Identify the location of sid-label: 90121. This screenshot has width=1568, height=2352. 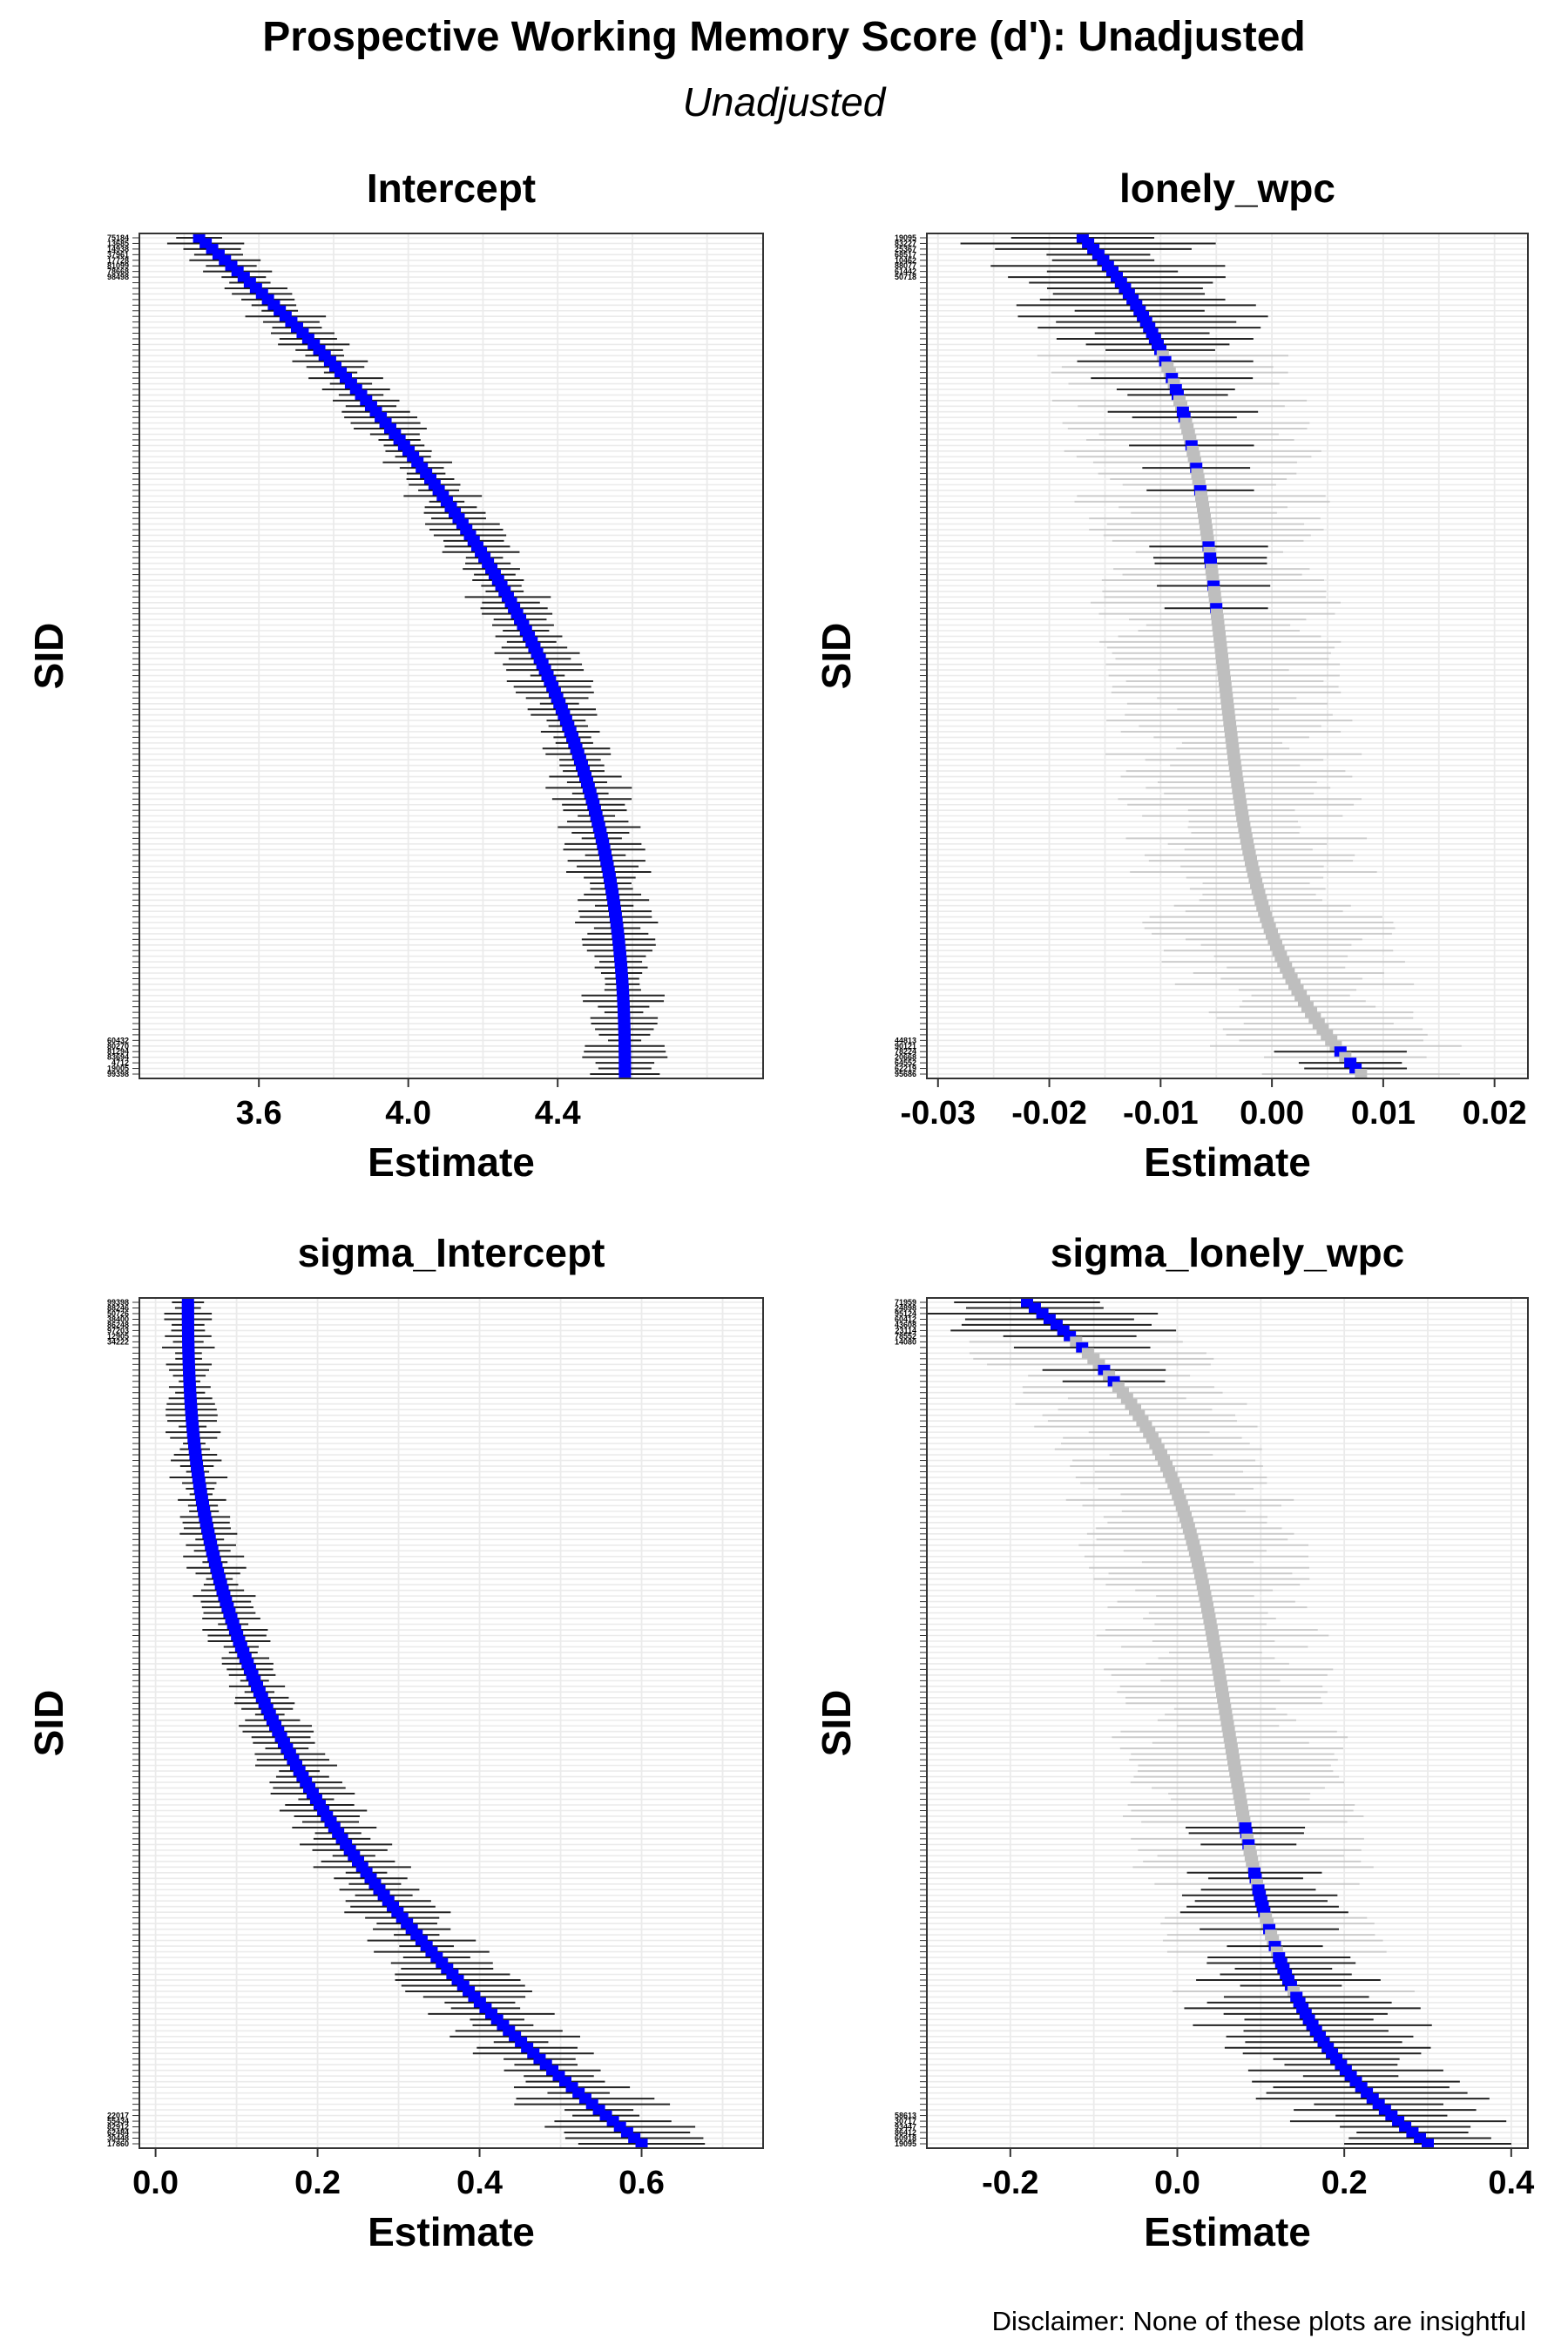
(906, 1046).